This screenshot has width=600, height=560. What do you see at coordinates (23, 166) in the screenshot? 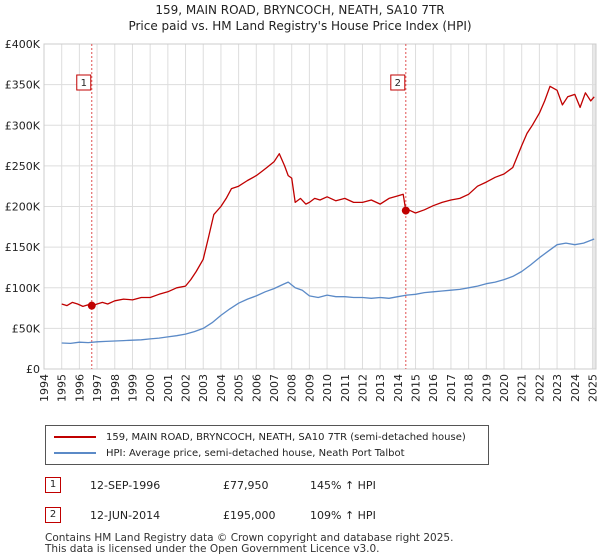
I see `y-tick-label: £250K` at bounding box center [23, 166].